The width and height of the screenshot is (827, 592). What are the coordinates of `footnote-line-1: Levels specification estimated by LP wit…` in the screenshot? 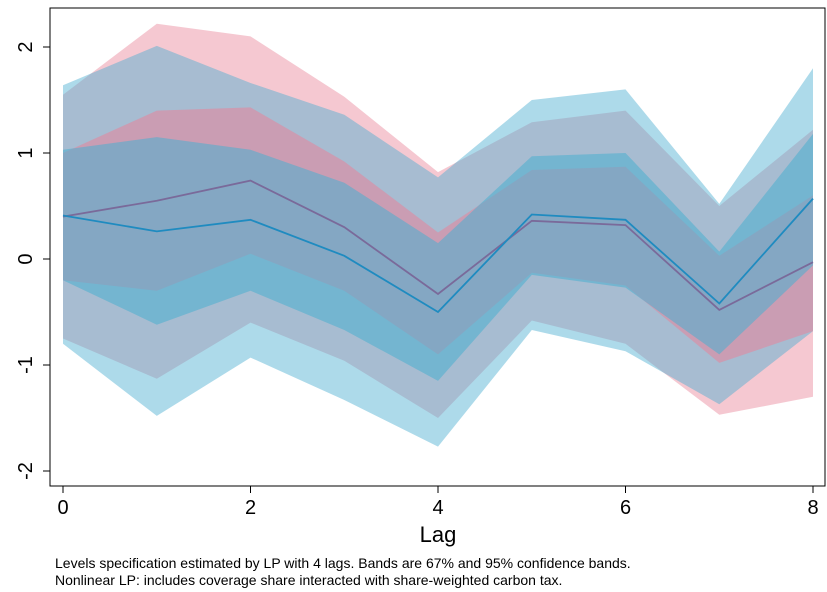 It's located at (343, 563).